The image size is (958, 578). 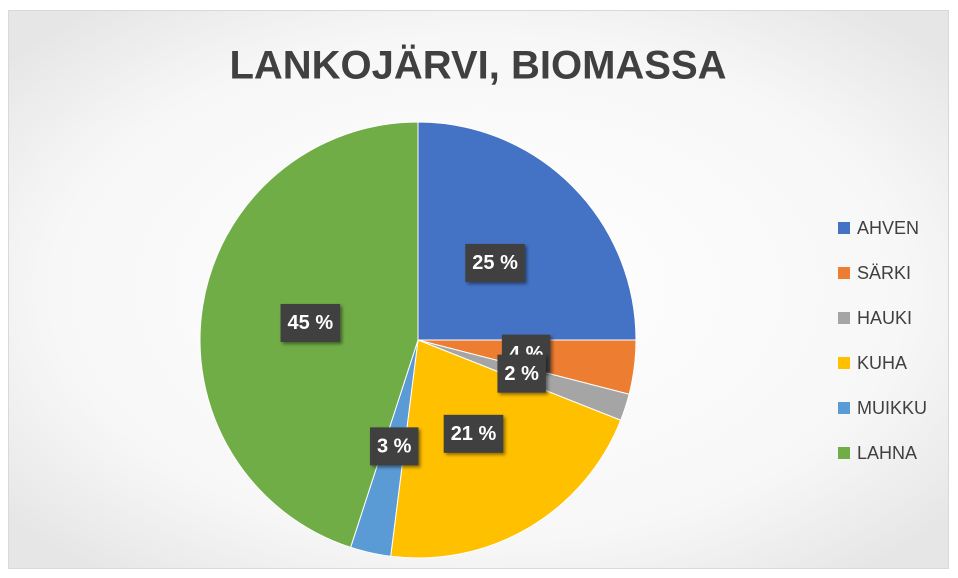 I want to click on chart-title: LANKOJÄRVI, BIOMASSA, so click(x=477, y=66).